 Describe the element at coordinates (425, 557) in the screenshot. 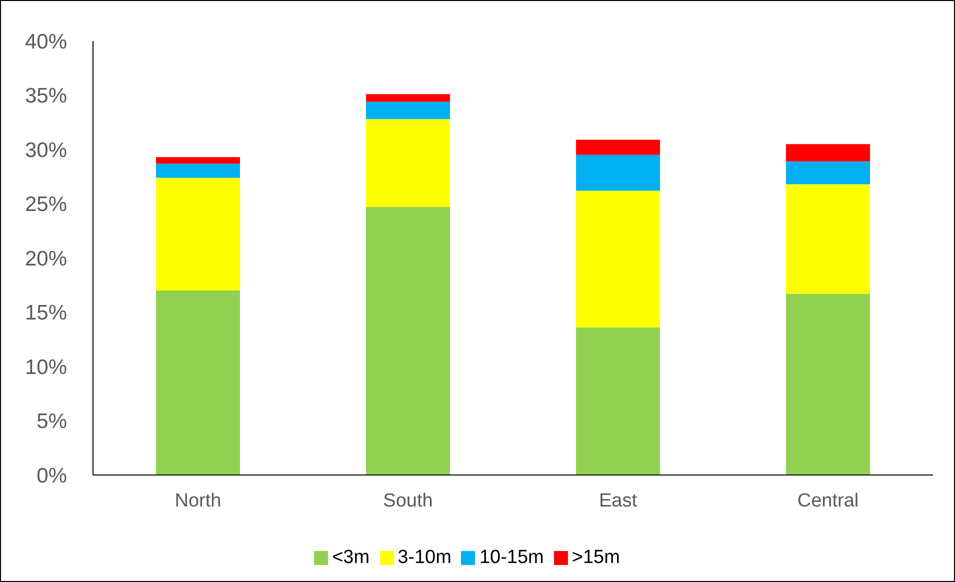

I see `legend-label: 3-10m` at that location.